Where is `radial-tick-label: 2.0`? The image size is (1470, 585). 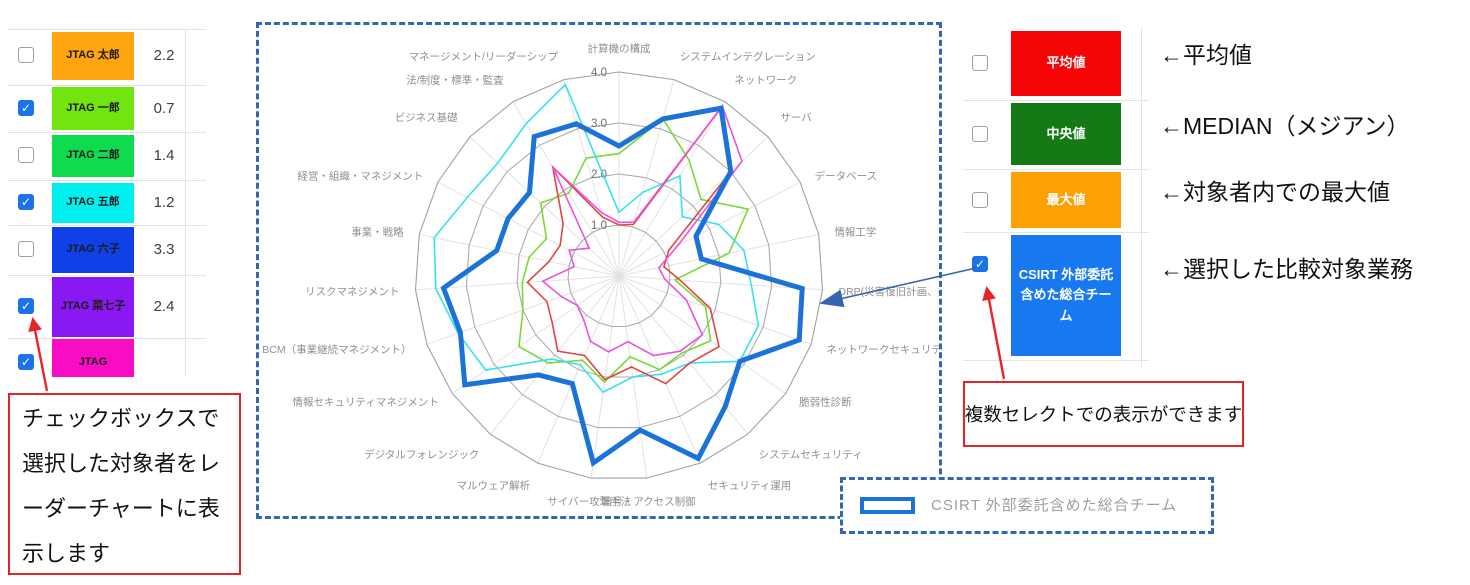
radial-tick-label: 2.0 is located at coordinates (599, 175).